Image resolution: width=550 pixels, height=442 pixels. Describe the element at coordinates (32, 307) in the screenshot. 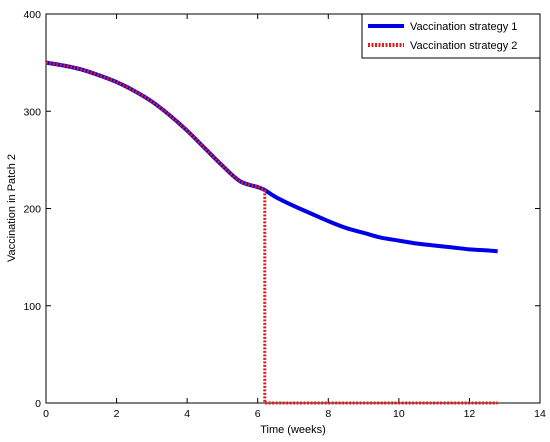

I see `y-tick-label: 100` at that location.